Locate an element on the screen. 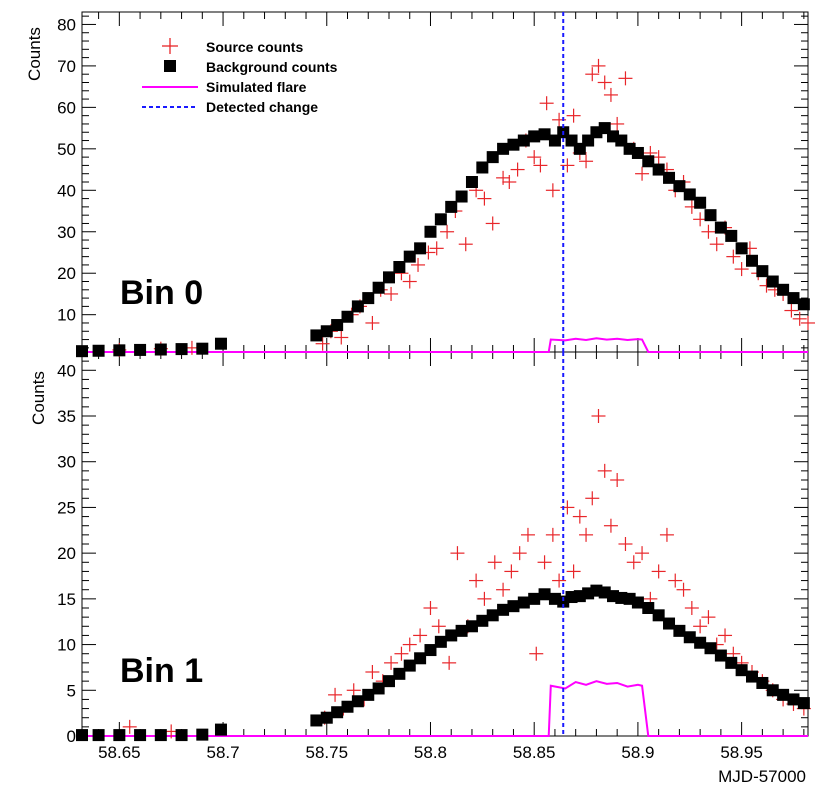  panel-0-ylabel: Counts is located at coordinates (34, 54).